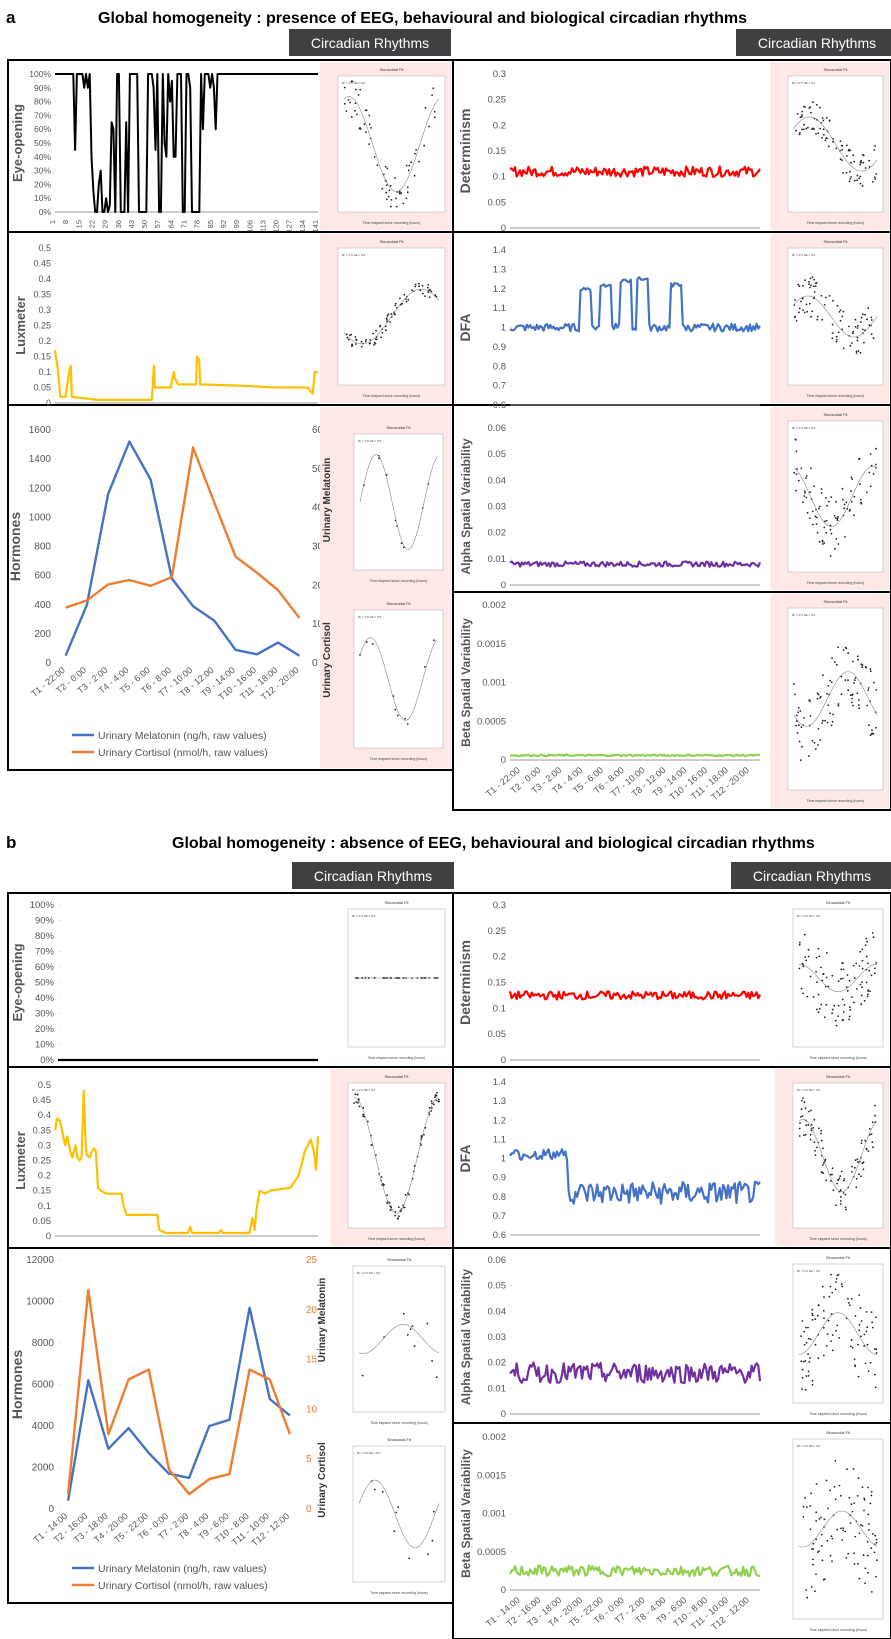 The height and width of the screenshot is (1639, 891). Describe the element at coordinates (91, 224) in the screenshot. I see `a-eye-xtick: 22` at that location.